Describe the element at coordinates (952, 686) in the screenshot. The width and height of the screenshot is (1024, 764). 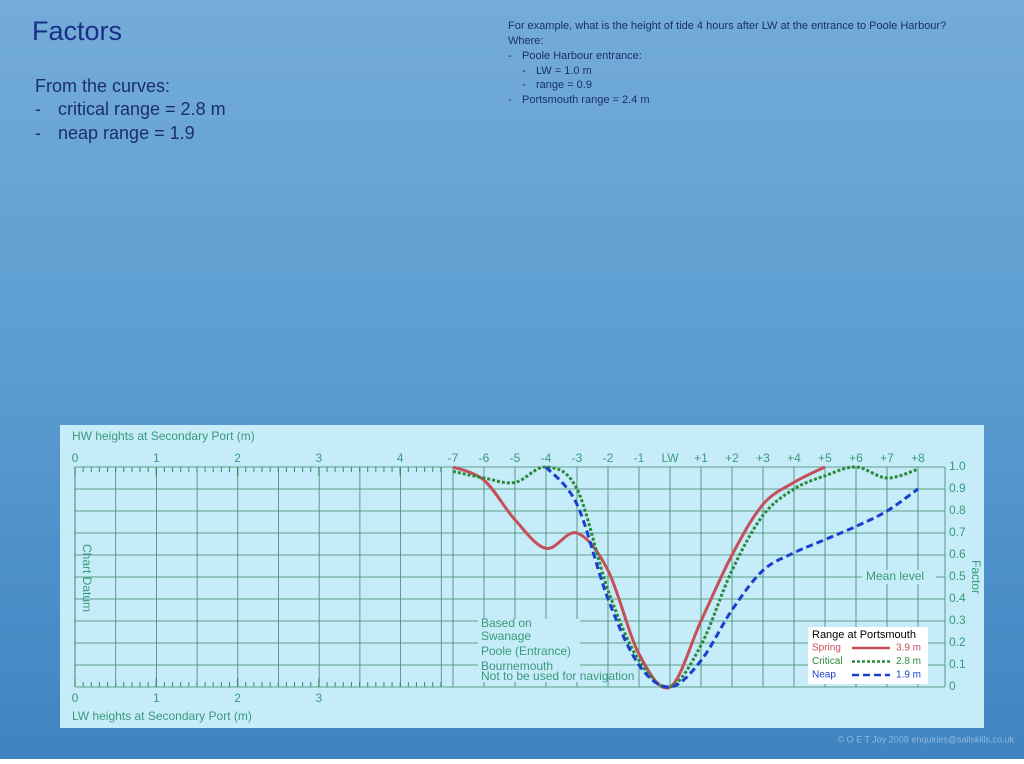
I see `y-tick-label: 0` at that location.